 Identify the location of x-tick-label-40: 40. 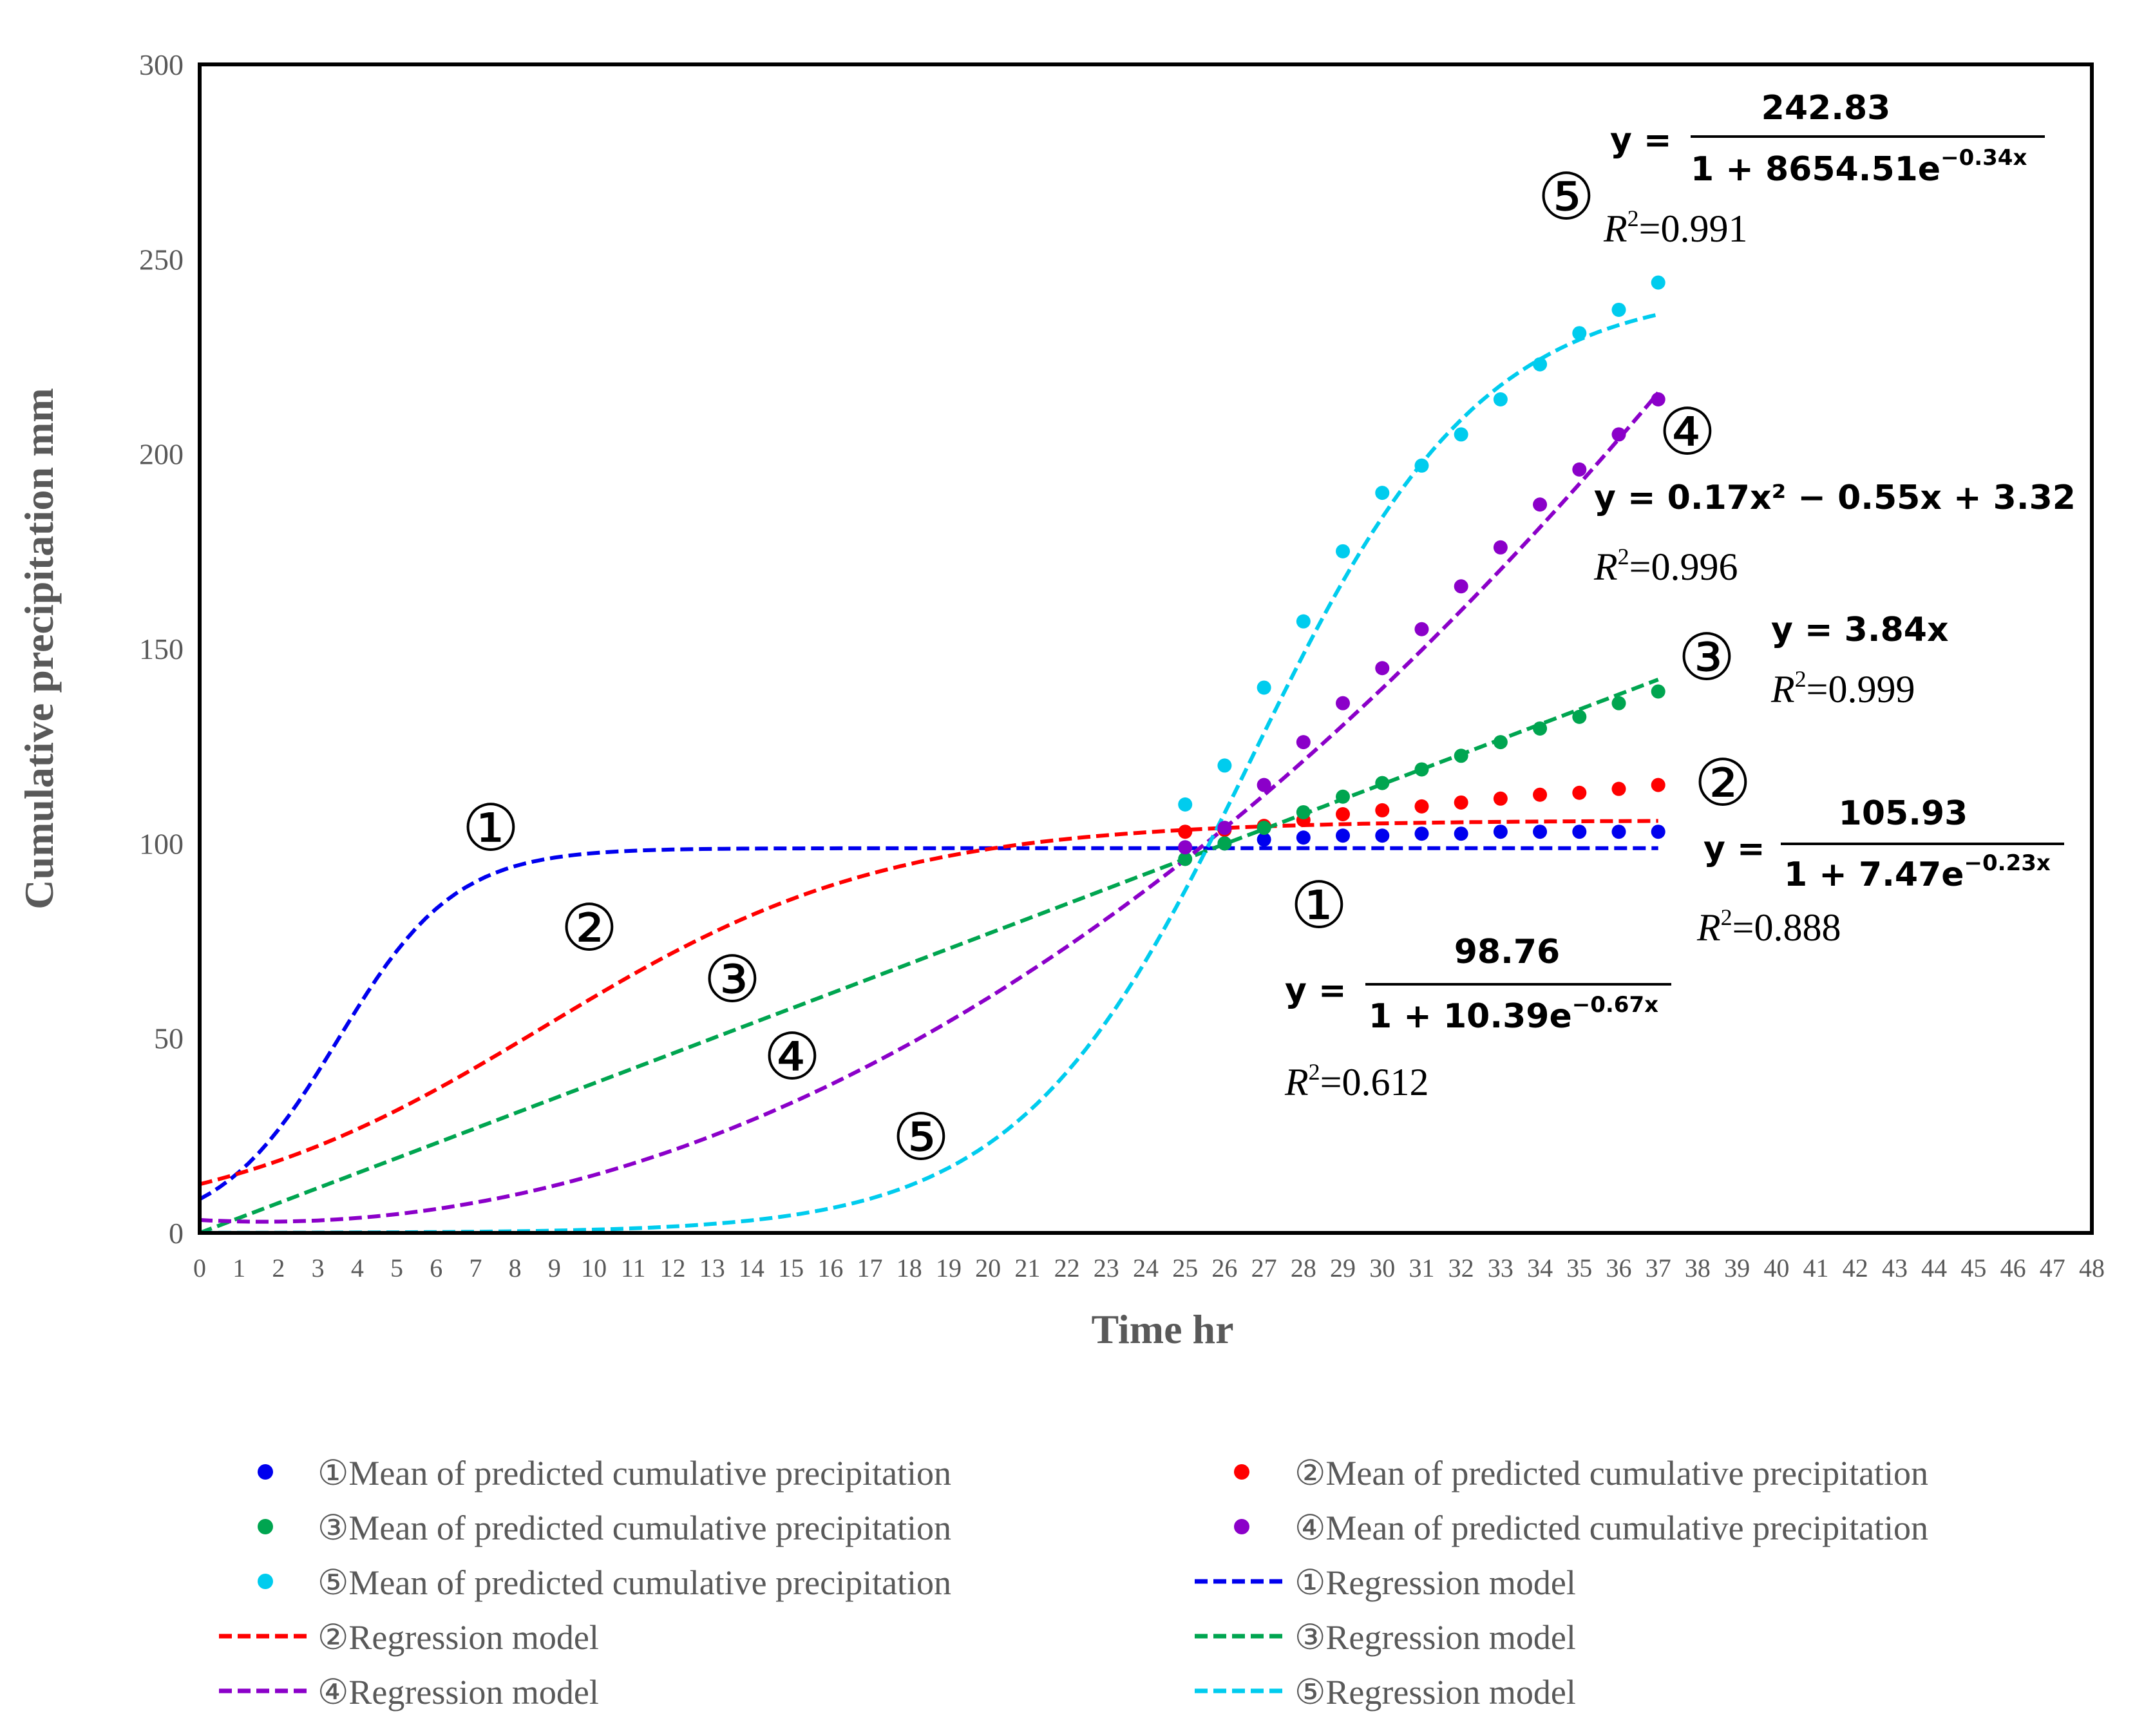
(1776, 1268).